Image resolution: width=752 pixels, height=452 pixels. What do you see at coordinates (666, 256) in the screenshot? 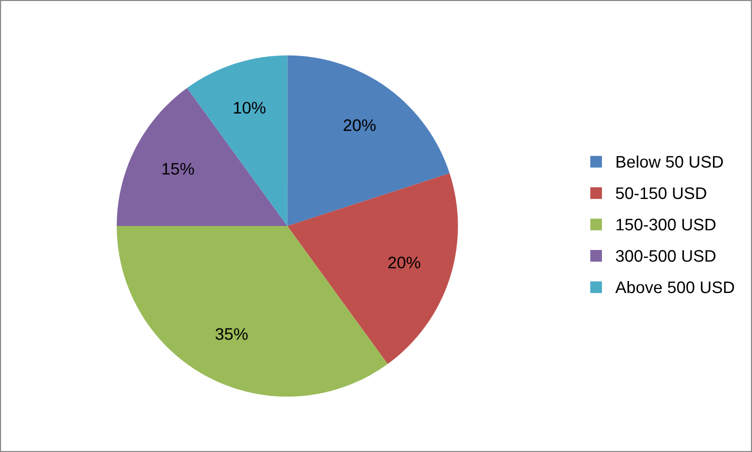
I see `legend-label: 300-500 USD` at bounding box center [666, 256].